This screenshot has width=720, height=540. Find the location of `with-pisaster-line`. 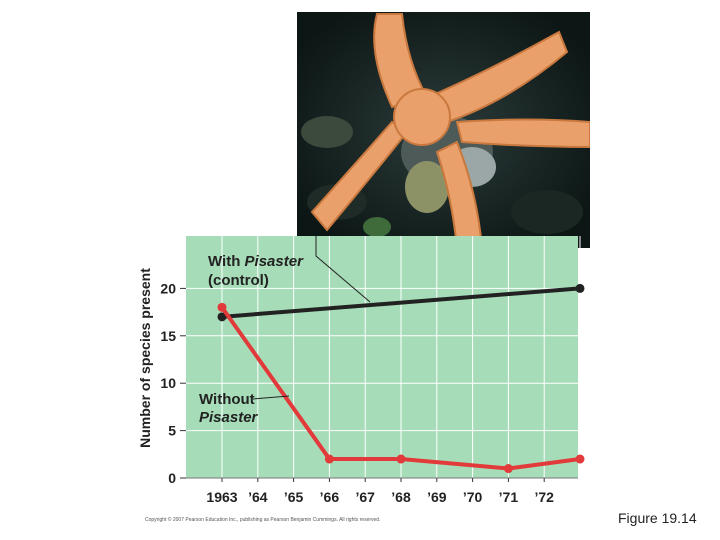

with-pisaster-line is located at coordinates (401, 302).